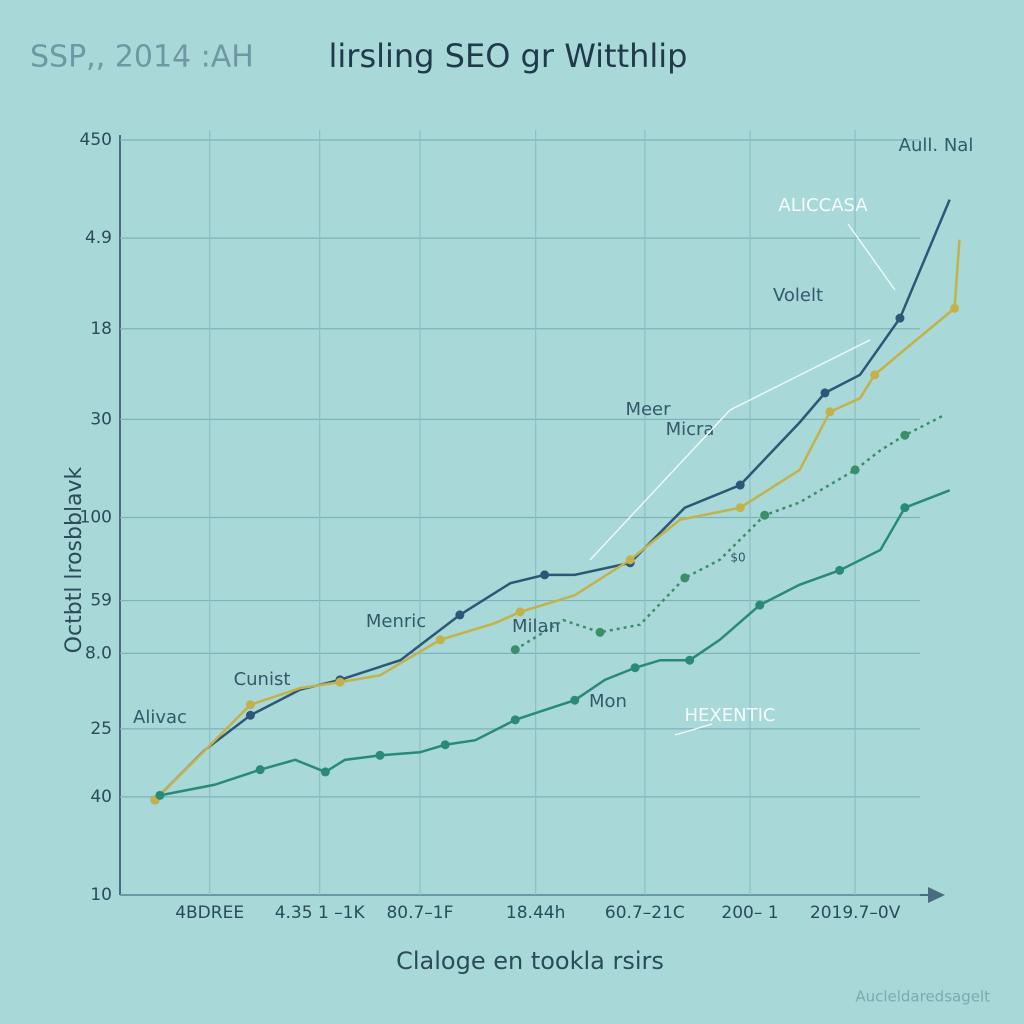  I want to click on footer: Aucleldaredsagelt, so click(922, 997).